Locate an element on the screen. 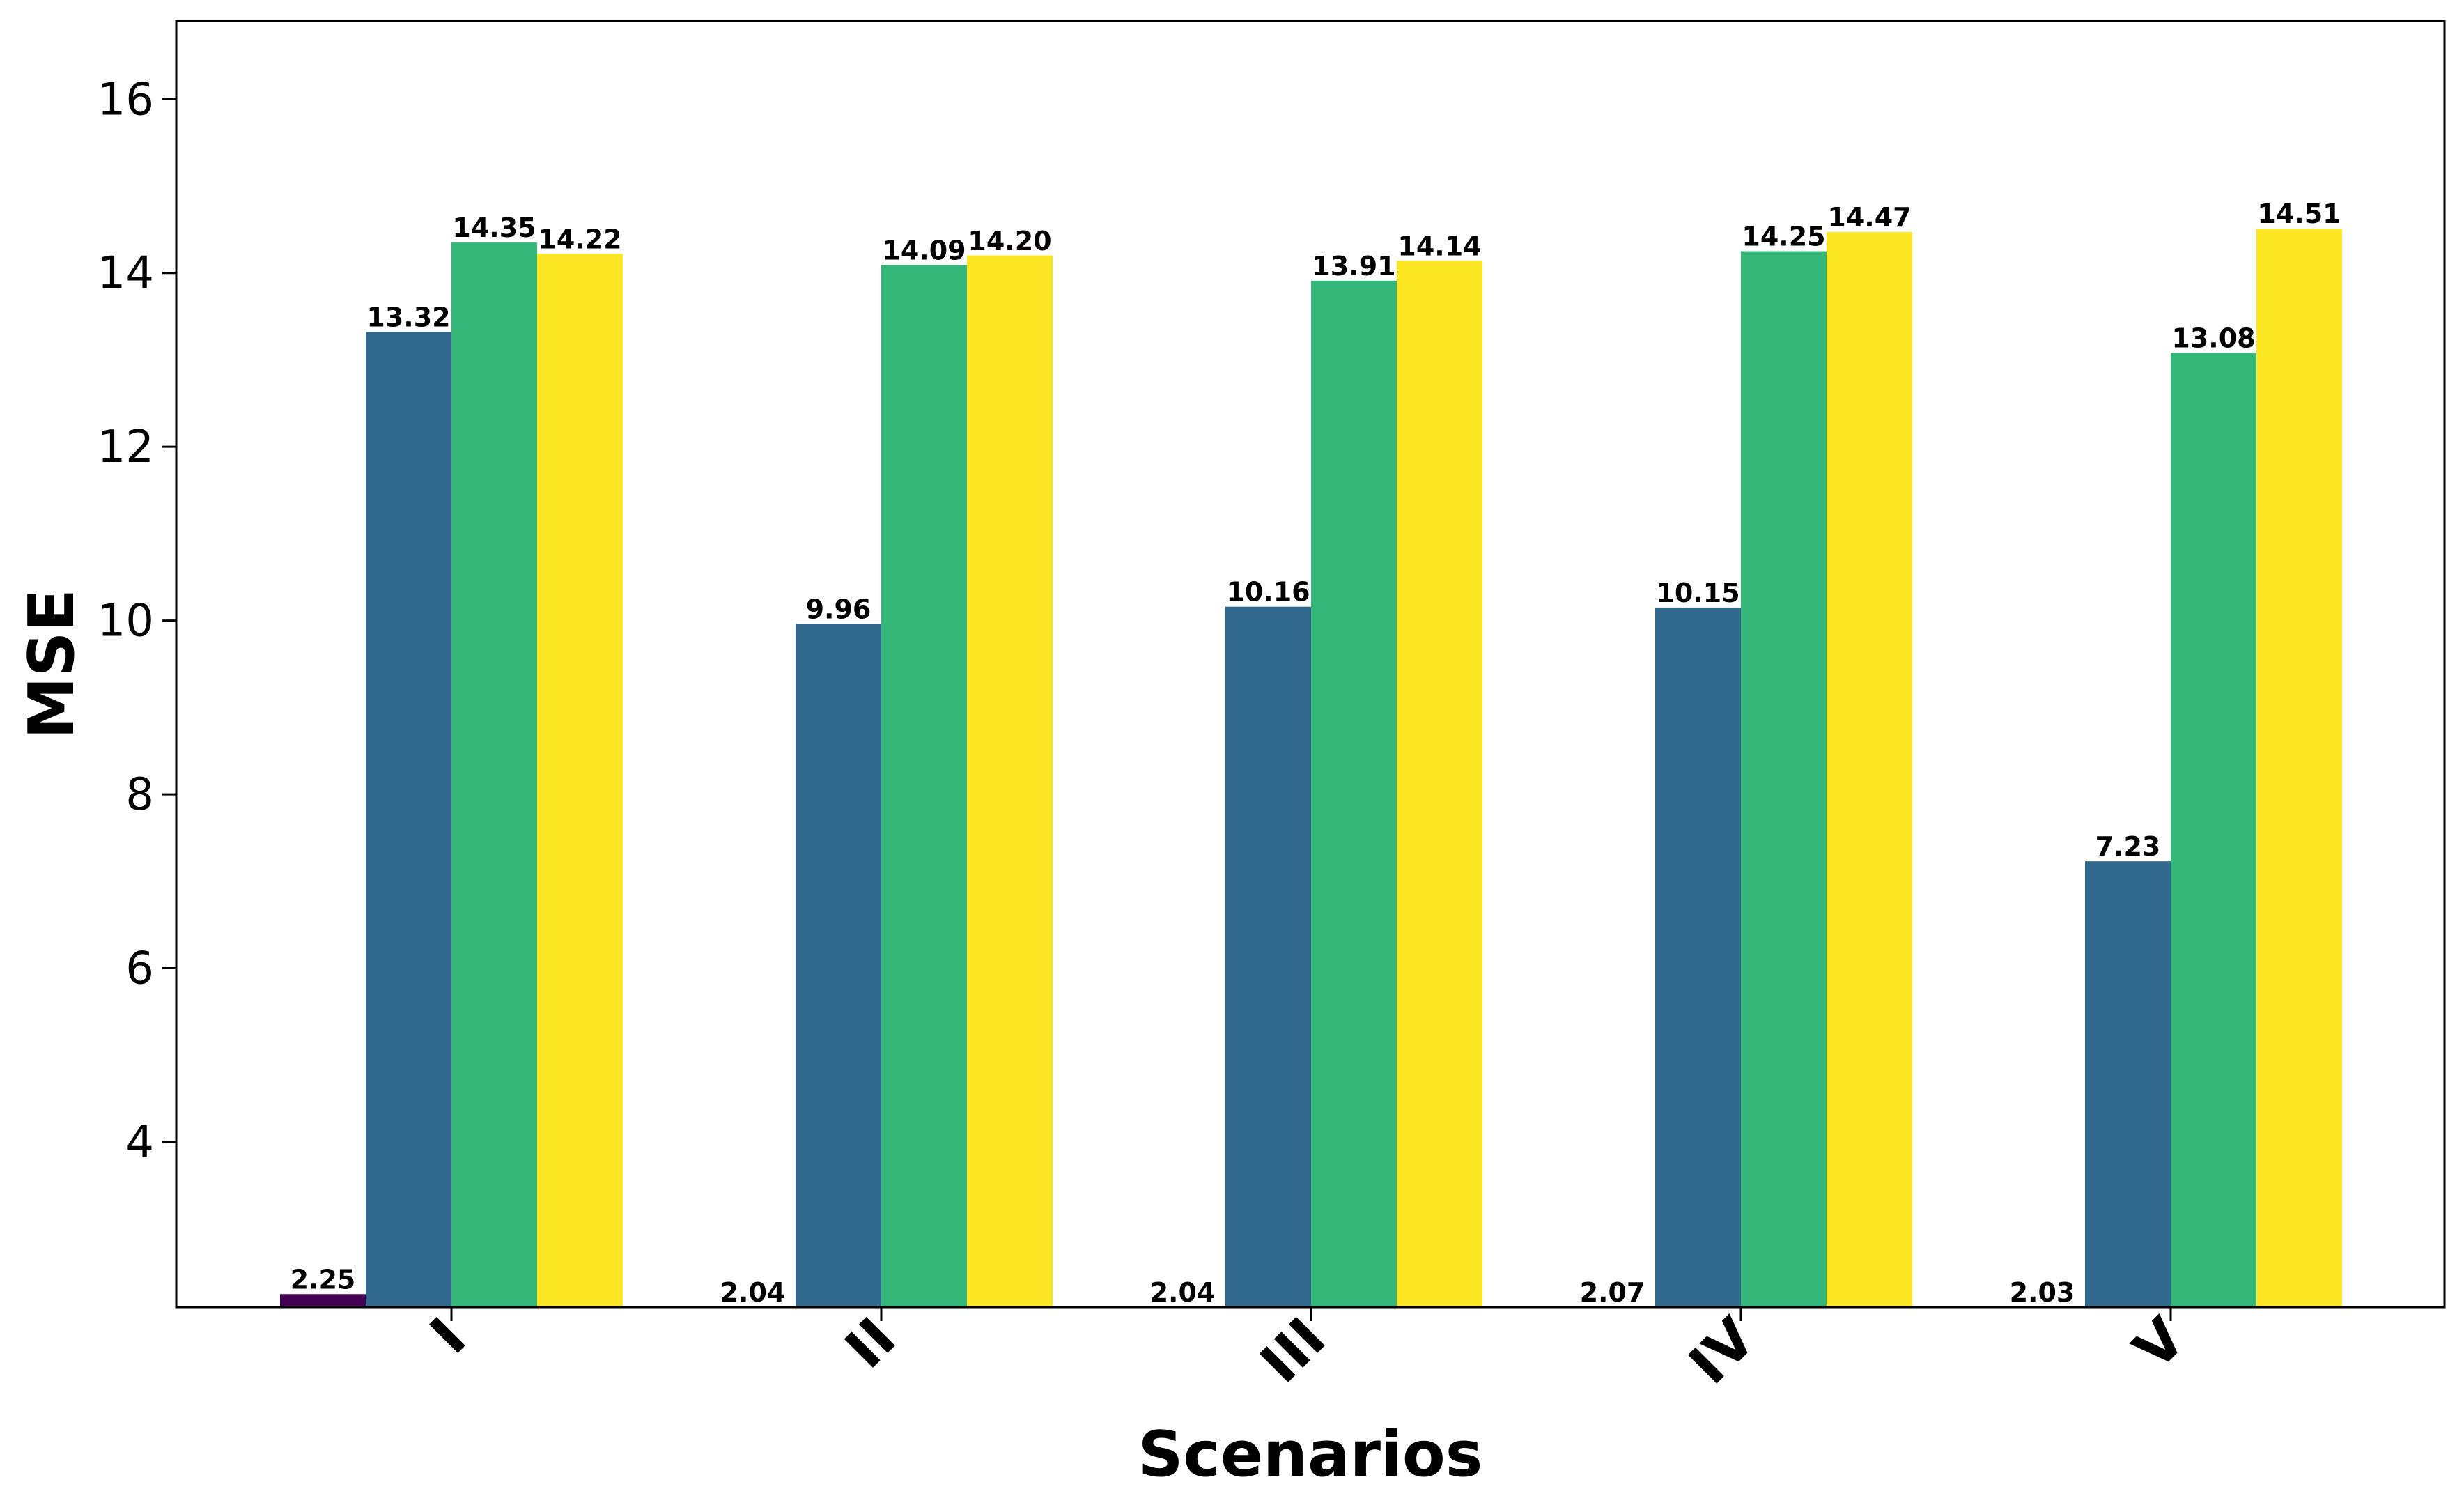 The width and height of the screenshot is (2464, 1512). bar-series-3-IV is located at coordinates (1784, 779).